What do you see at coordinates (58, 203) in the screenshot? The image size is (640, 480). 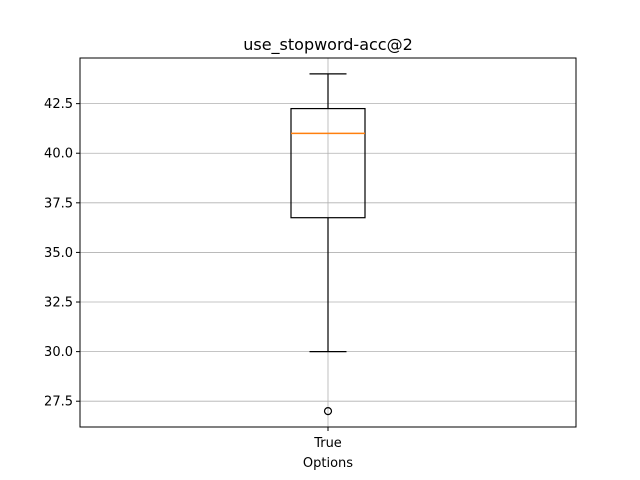 I see `y-tick-label: 37.5` at bounding box center [58, 203].